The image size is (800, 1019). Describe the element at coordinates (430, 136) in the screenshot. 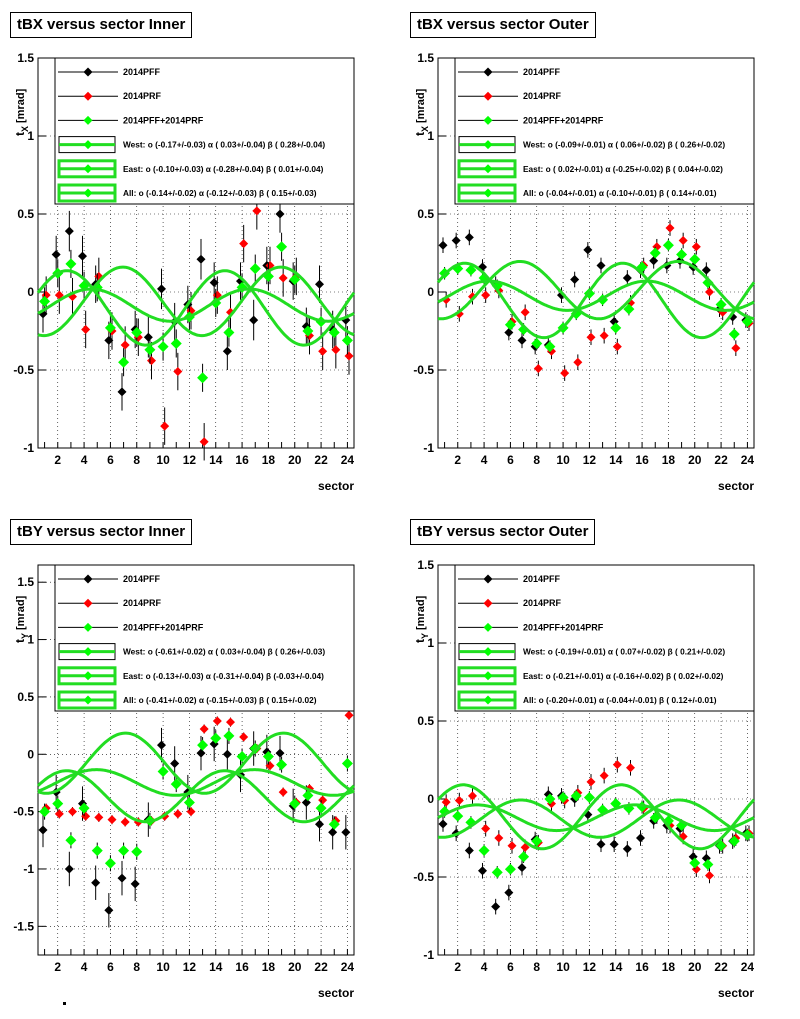

I see `y-tick-label: 1` at that location.